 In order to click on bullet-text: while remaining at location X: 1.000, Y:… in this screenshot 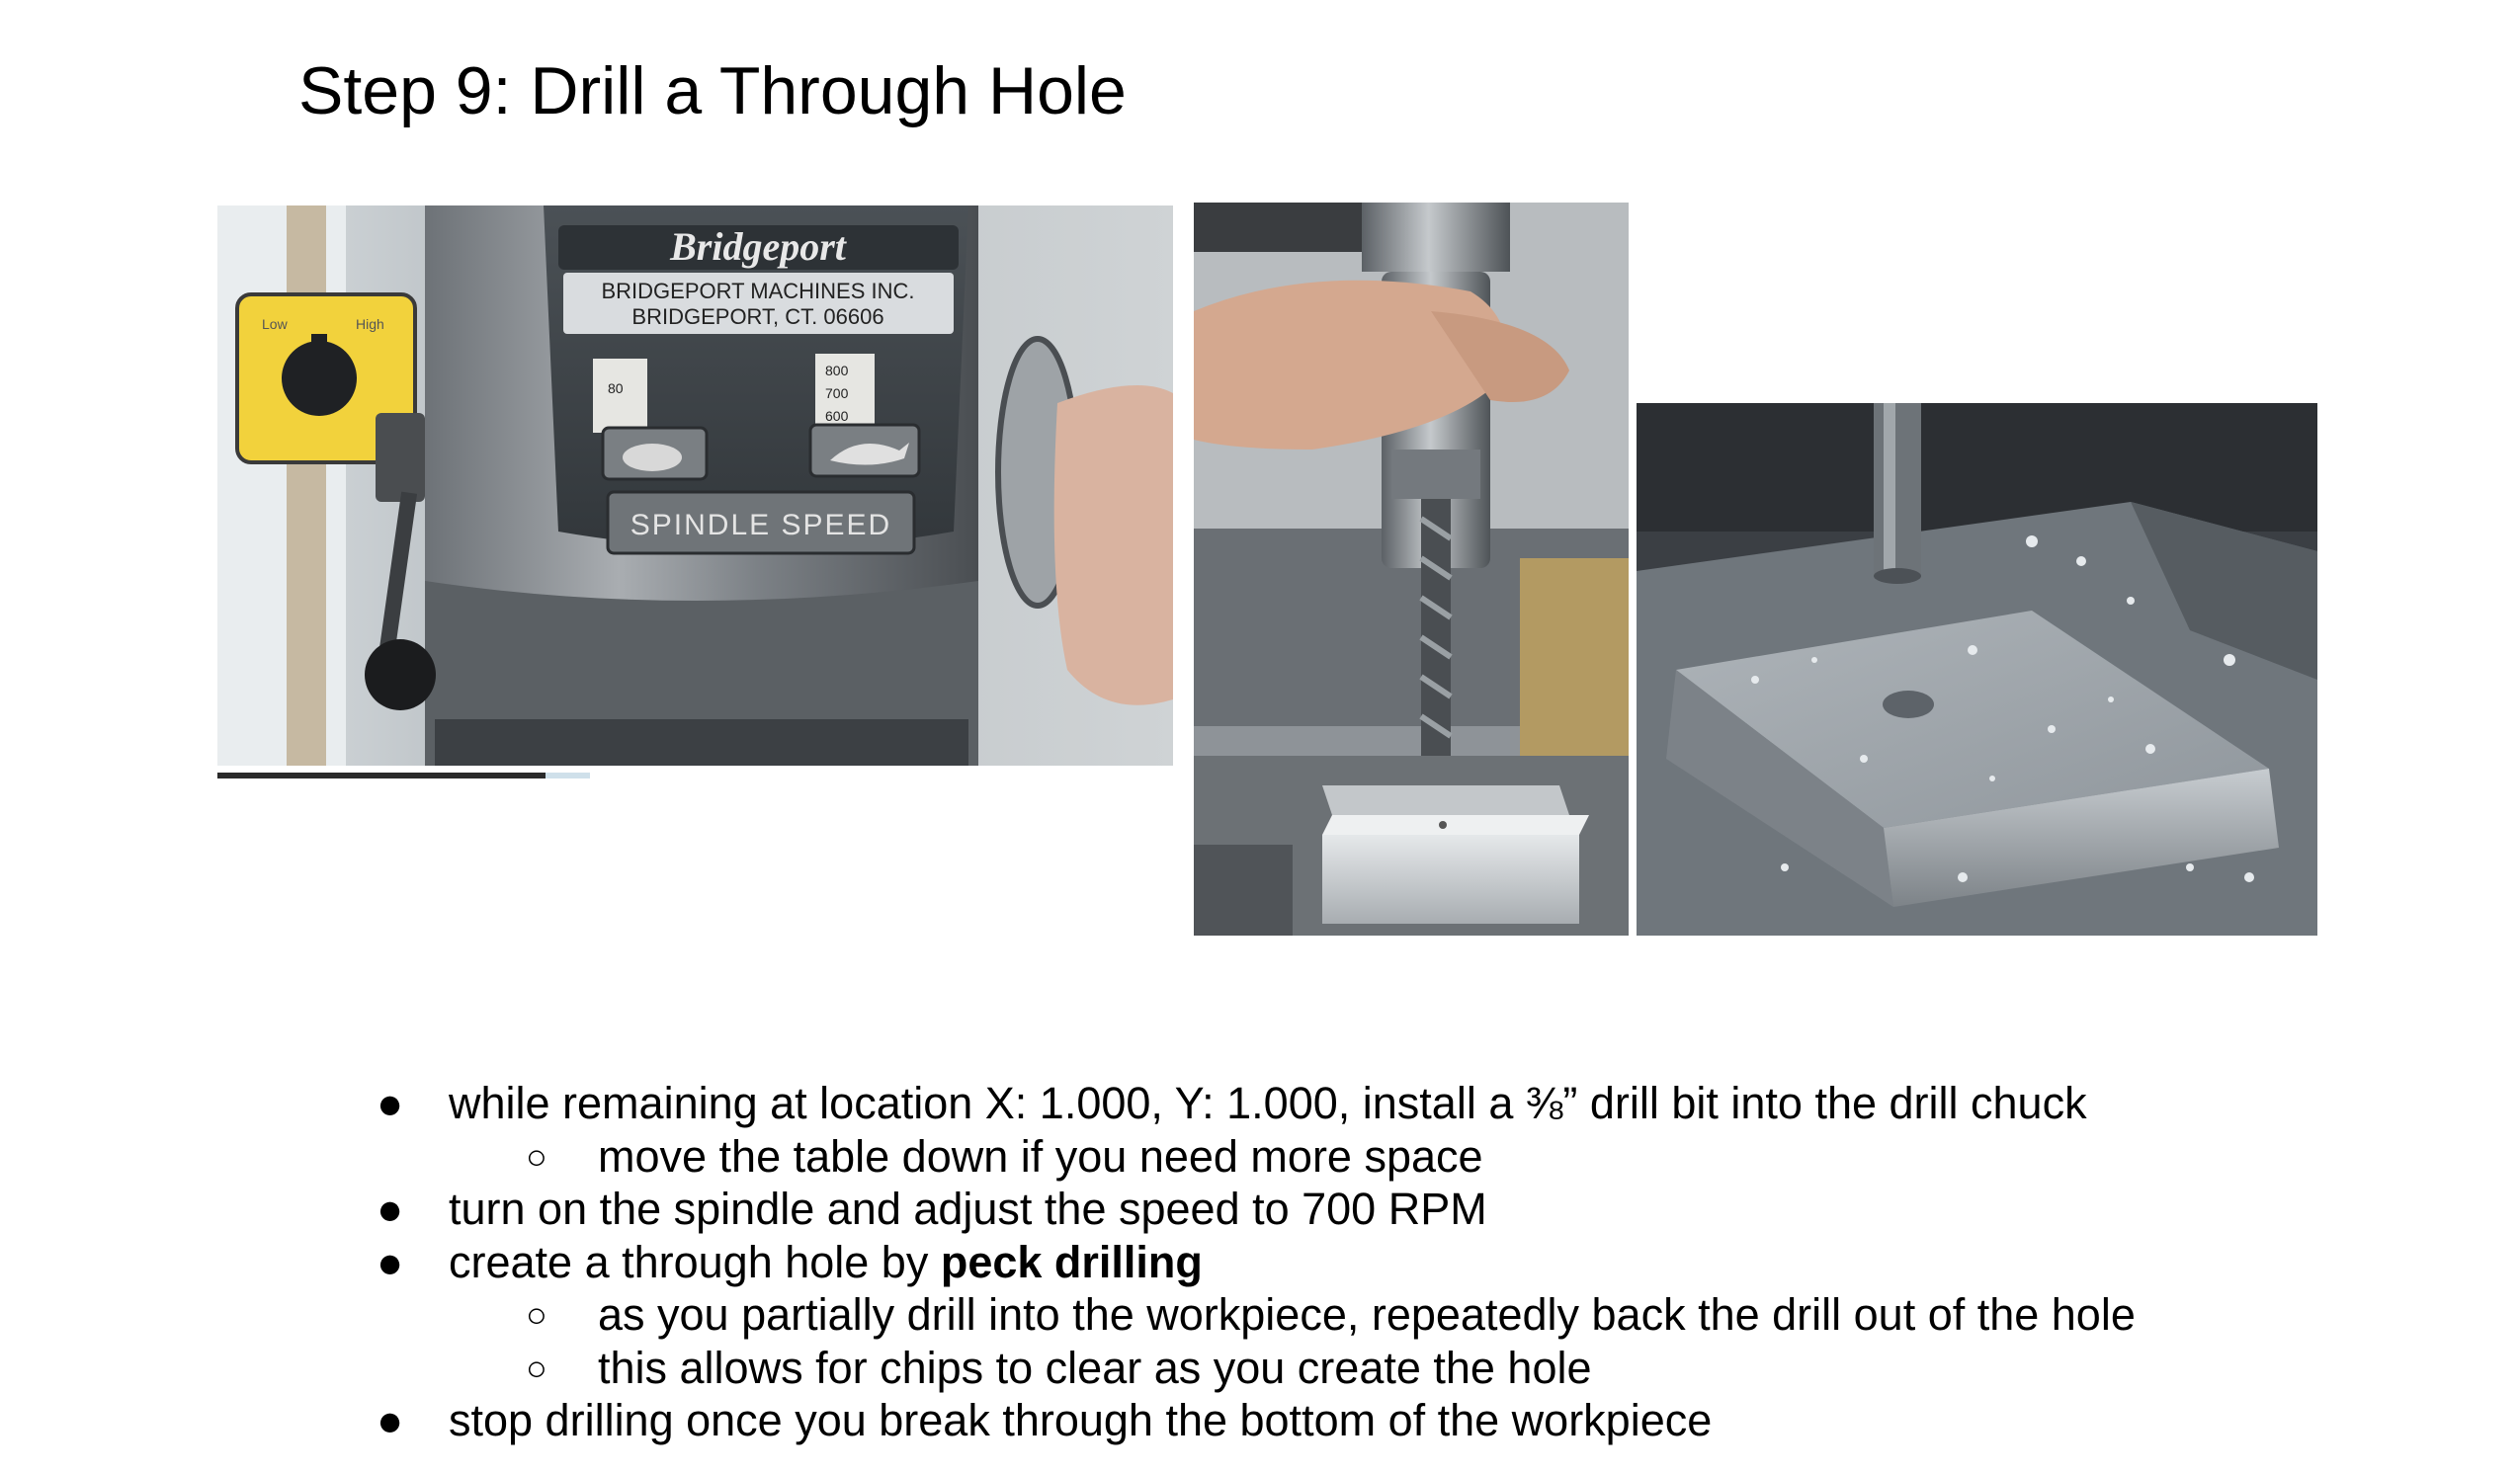, I will do `click(1268, 1103)`.